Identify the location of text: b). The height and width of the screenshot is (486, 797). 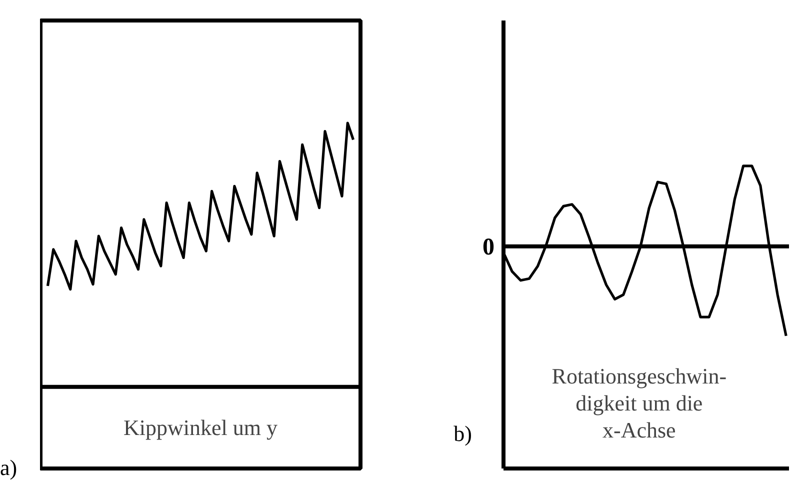
(463, 434).